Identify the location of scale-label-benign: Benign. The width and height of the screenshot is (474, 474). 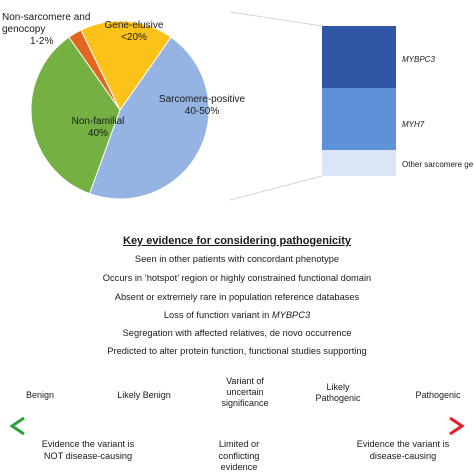
(40, 395).